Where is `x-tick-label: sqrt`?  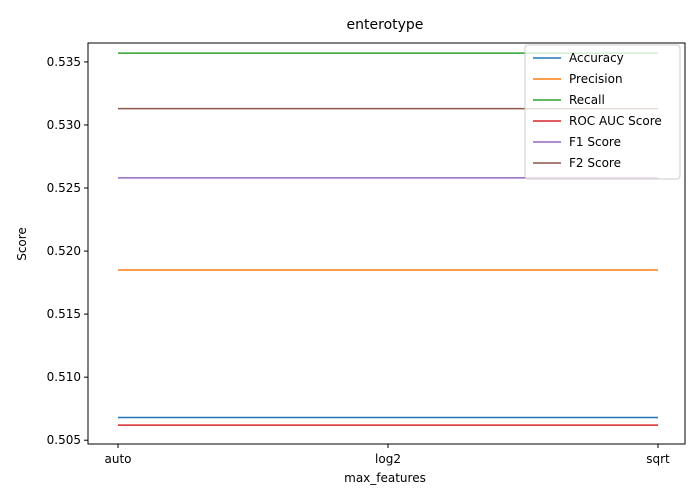 x-tick-label: sqrt is located at coordinates (658, 459).